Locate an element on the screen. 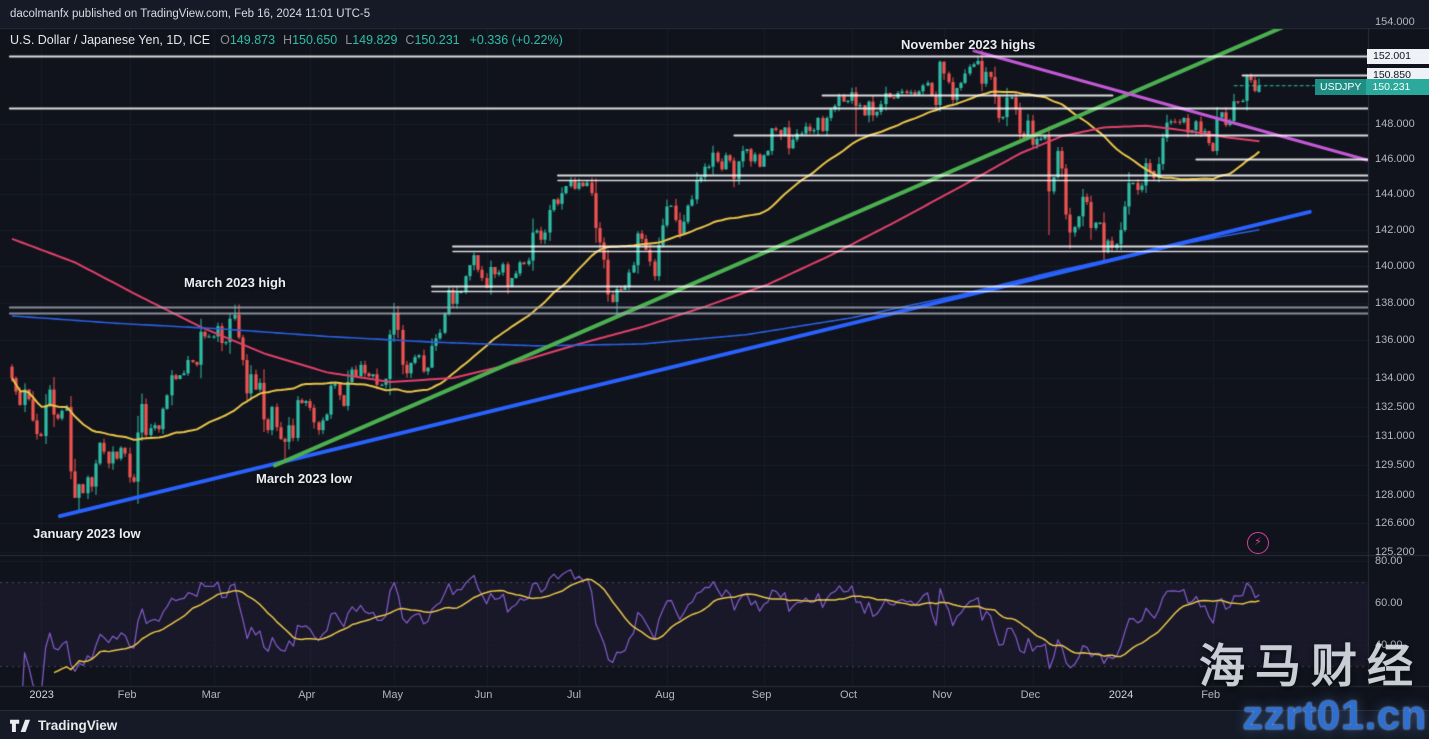  price-label-131.000: 131.000 is located at coordinates (1395, 435).